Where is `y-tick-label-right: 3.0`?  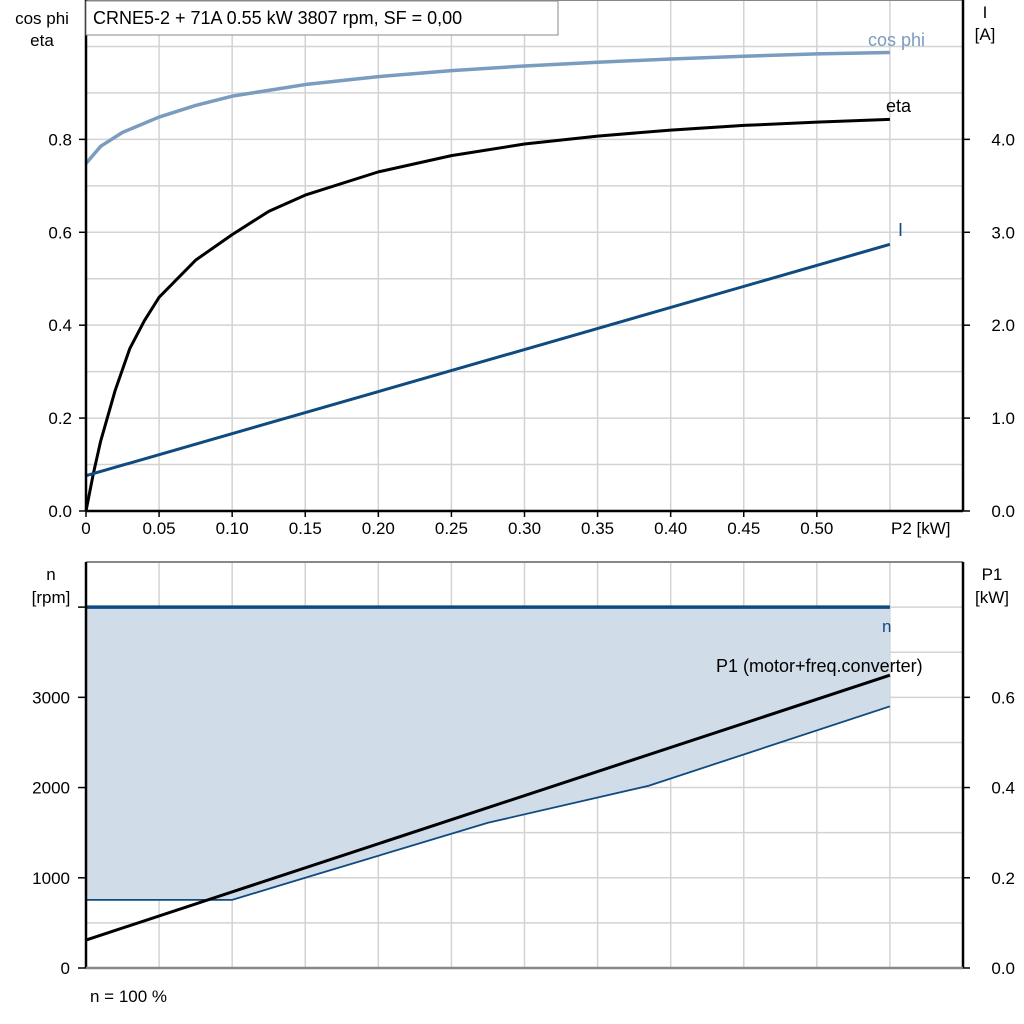
y-tick-label-right: 3.0 is located at coordinates (1003, 232).